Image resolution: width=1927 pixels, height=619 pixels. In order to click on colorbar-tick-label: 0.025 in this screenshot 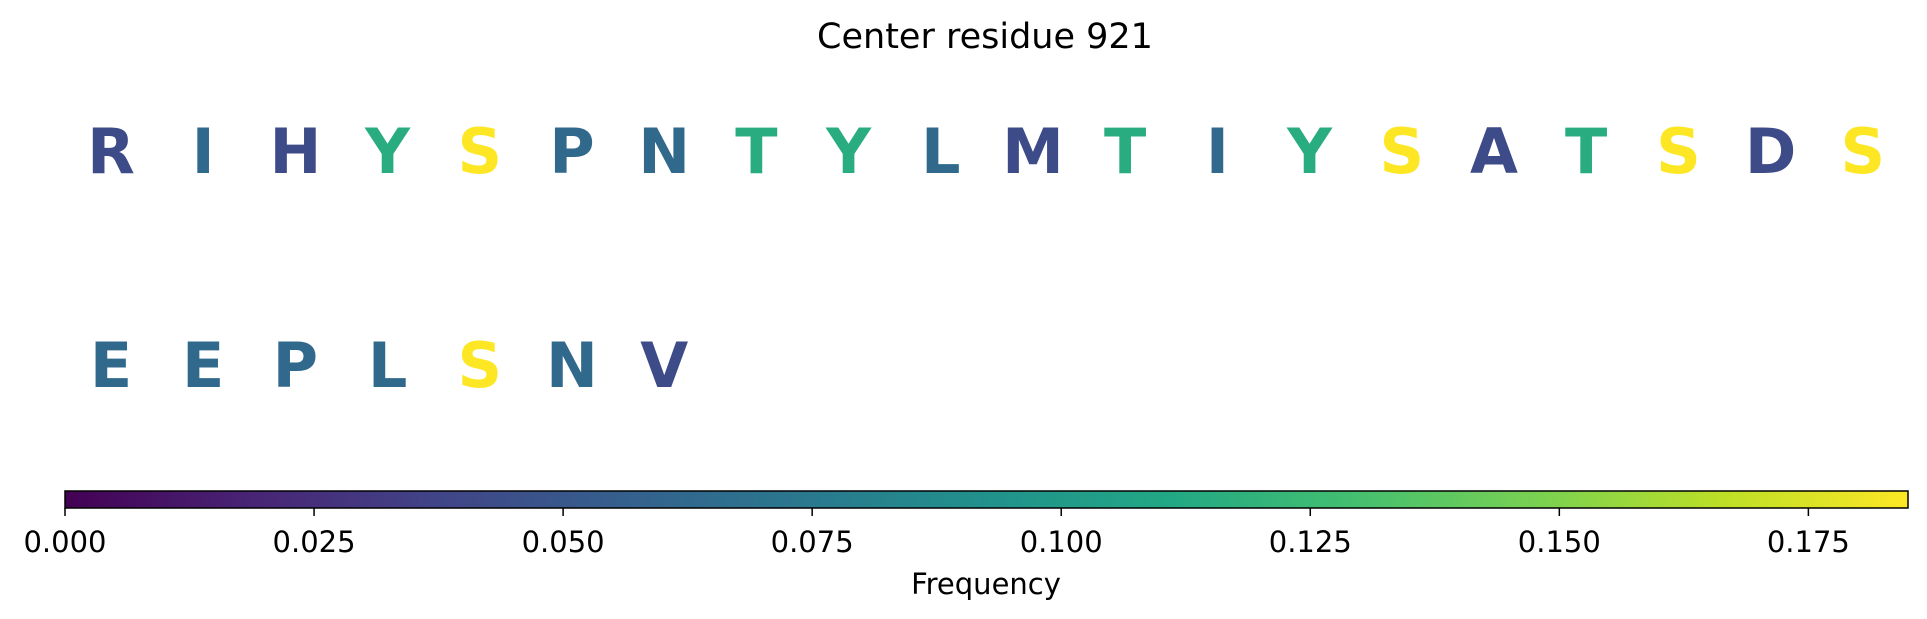, I will do `click(314, 542)`.